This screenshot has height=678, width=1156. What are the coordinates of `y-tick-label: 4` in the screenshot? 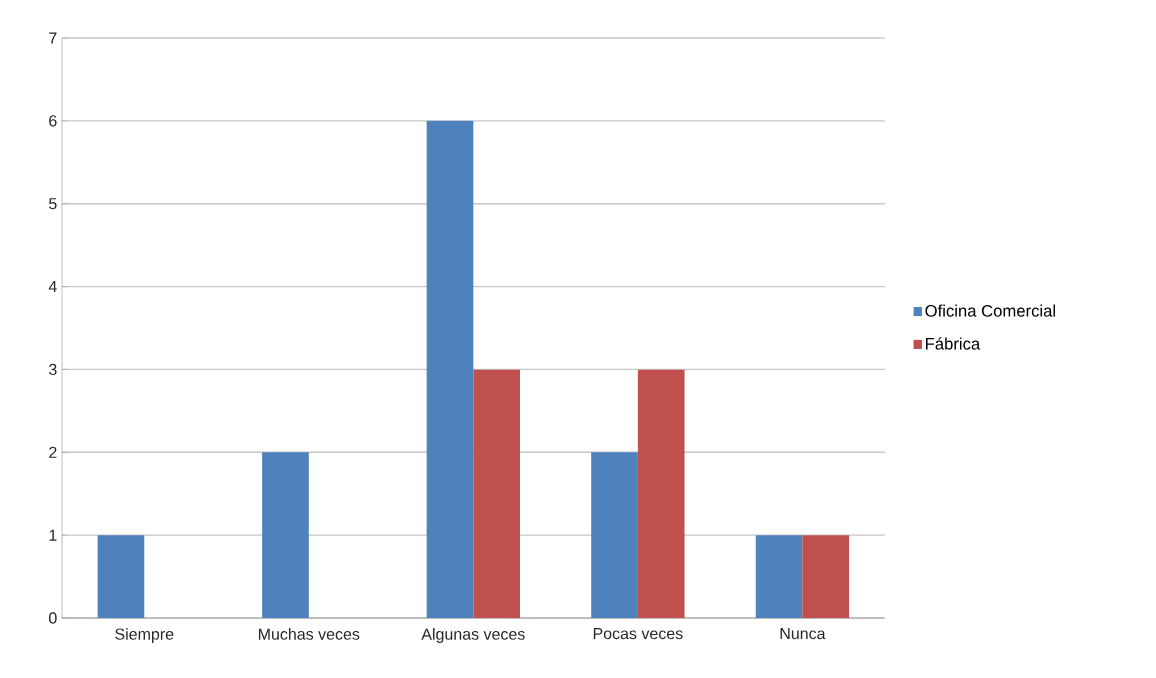 It's located at (52, 287).